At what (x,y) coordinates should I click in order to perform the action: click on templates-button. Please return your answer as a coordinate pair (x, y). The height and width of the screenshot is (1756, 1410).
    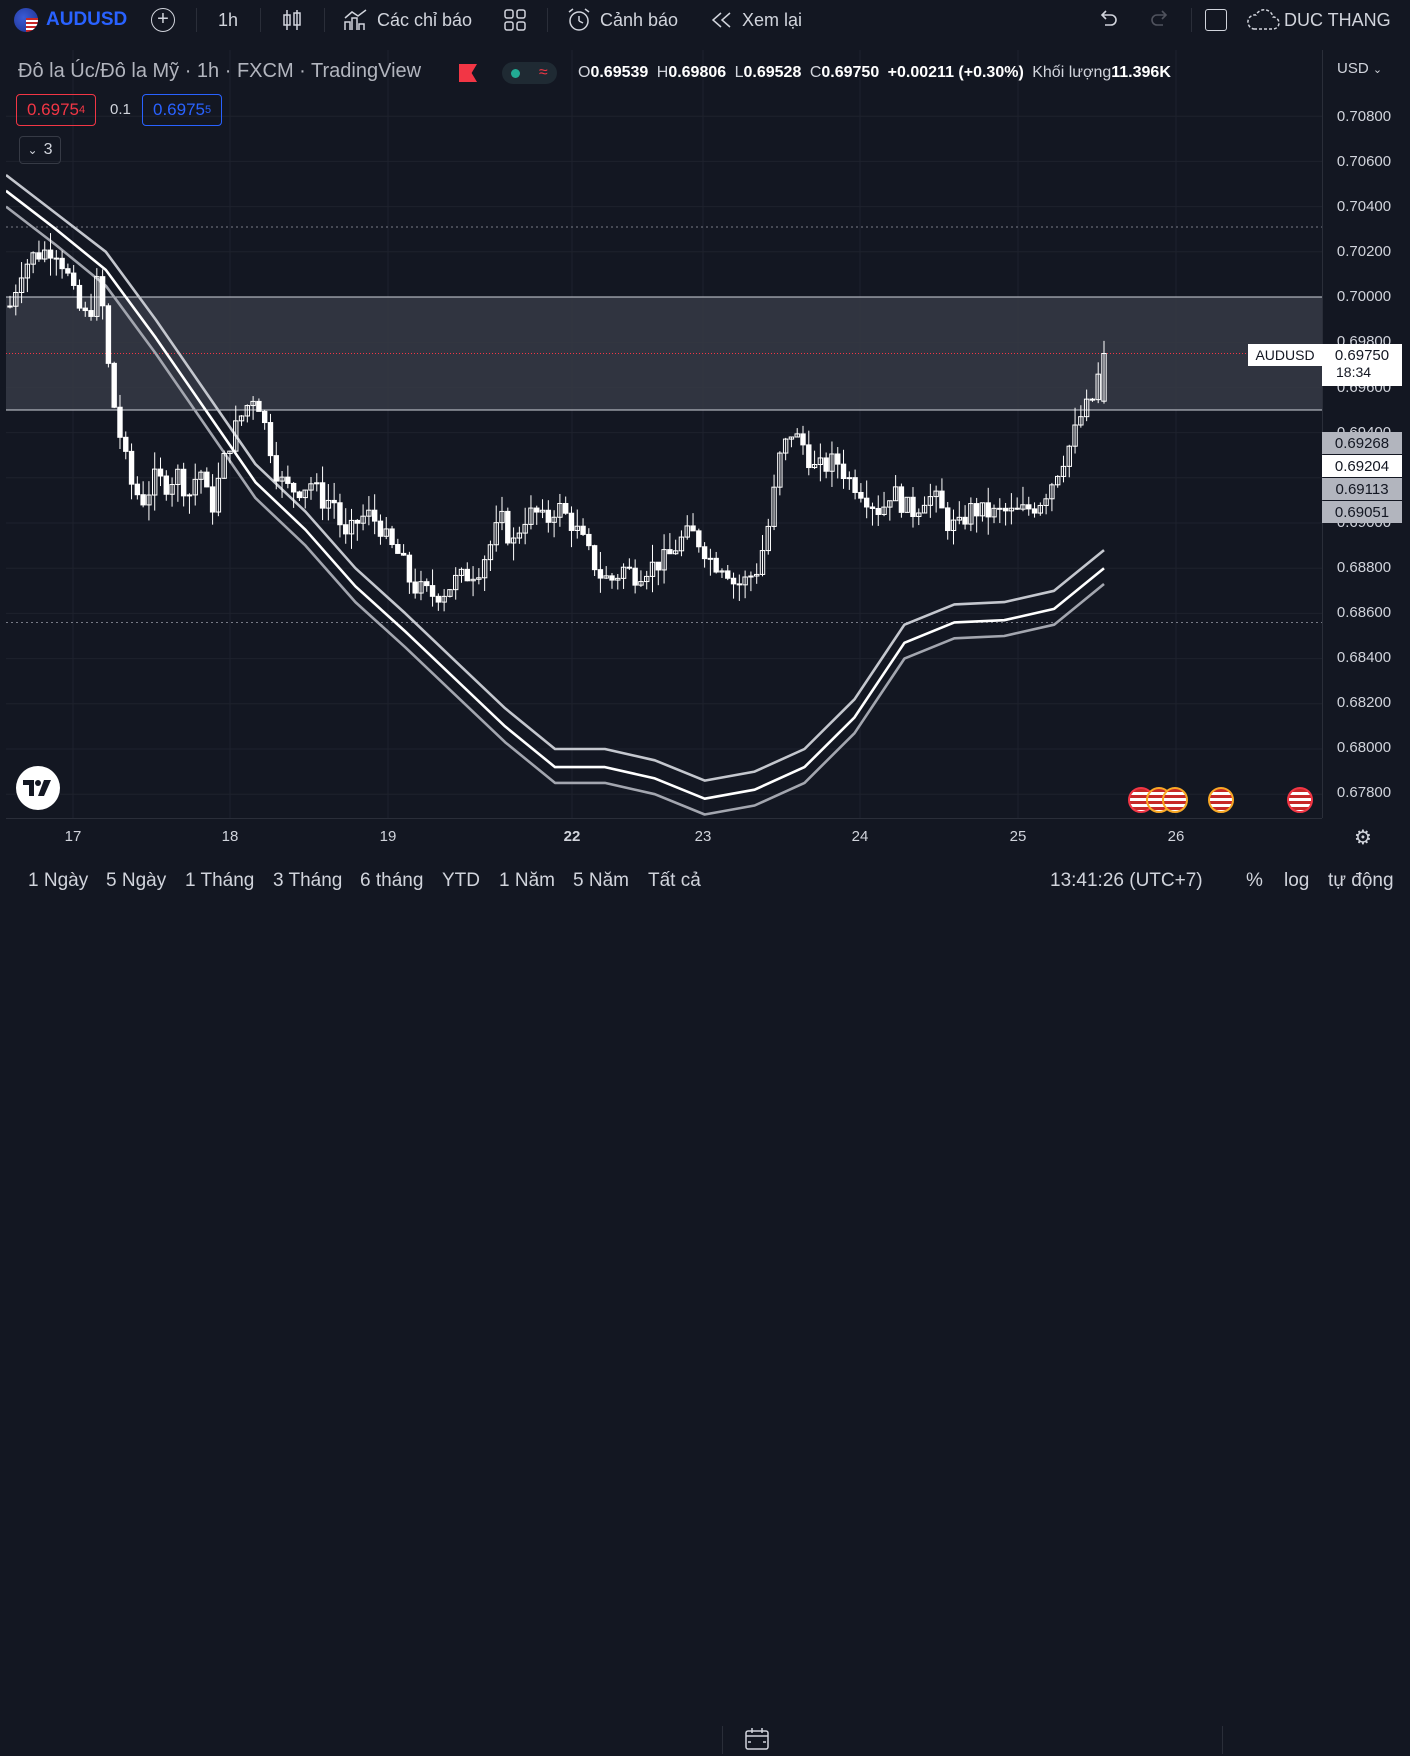
    Looking at the image, I should click on (515, 20).